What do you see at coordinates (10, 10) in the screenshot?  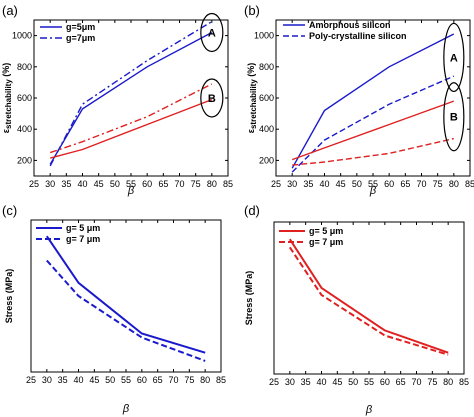 I see `panel-label: (a)` at bounding box center [10, 10].